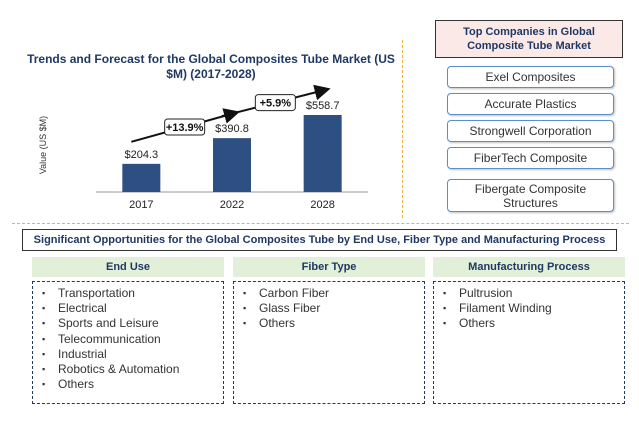 The image size is (639, 423). Describe the element at coordinates (329, 323) in the screenshot. I see `fiber-type-item: Others` at that location.